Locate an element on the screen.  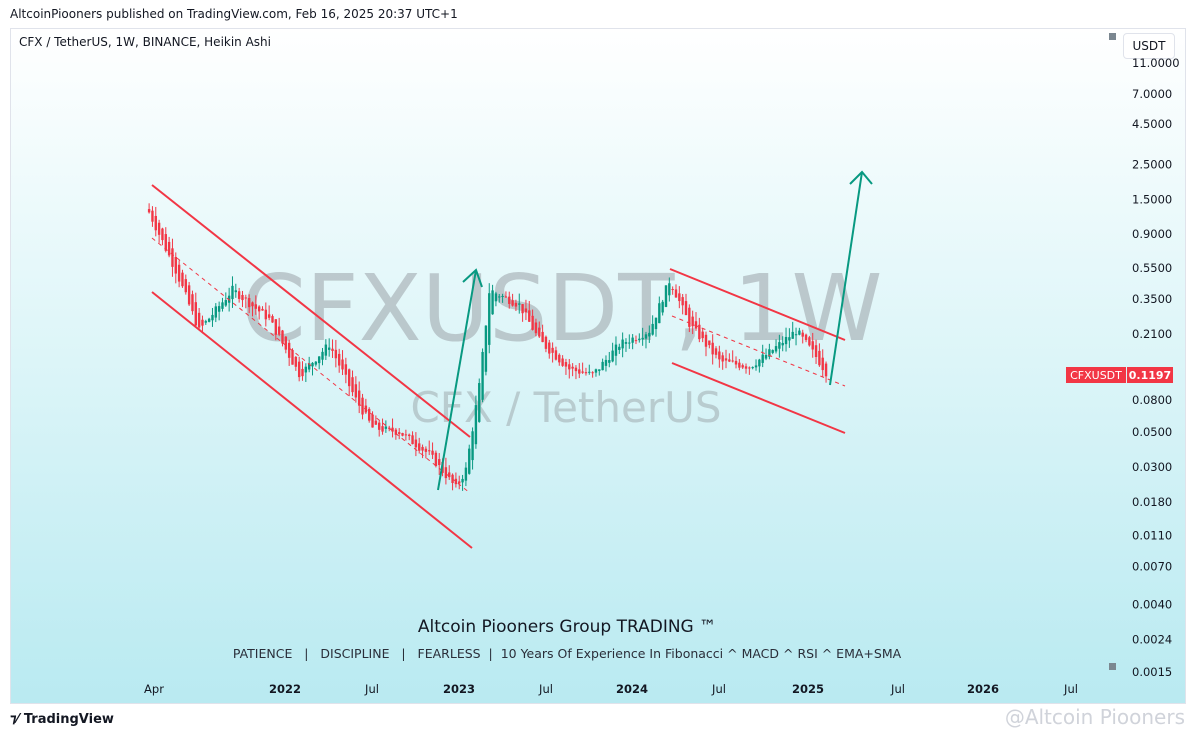
y-tick-label: 0.0110 is located at coordinates (1152, 535).